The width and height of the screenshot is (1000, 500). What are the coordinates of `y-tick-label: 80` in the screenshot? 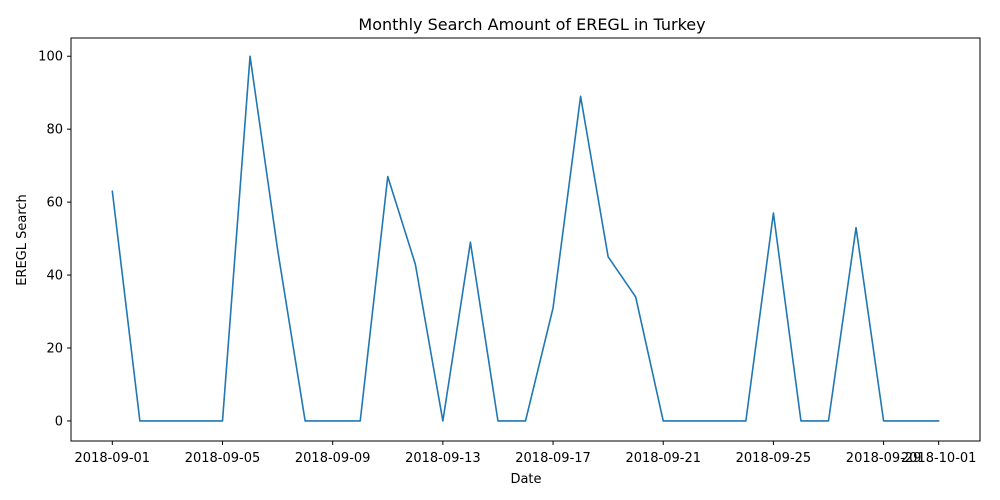 It's located at (54, 130).